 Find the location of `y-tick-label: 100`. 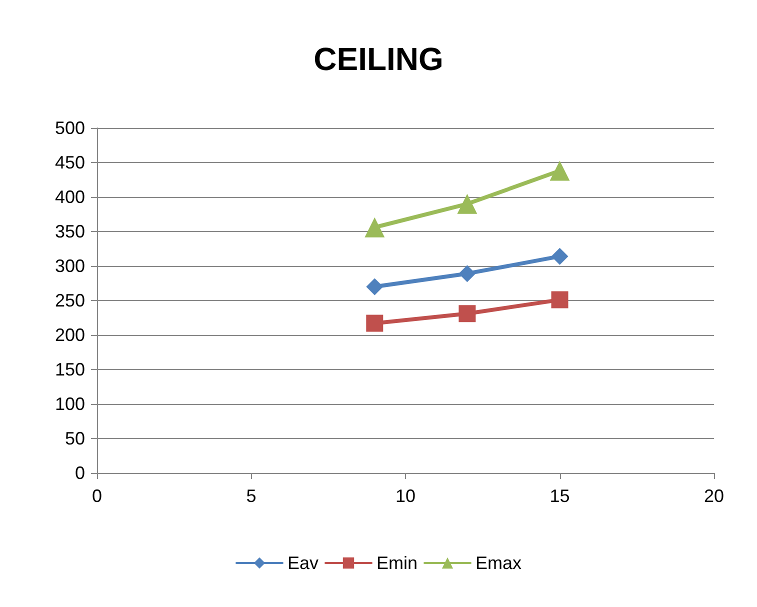

y-tick-label: 100 is located at coordinates (69, 404).